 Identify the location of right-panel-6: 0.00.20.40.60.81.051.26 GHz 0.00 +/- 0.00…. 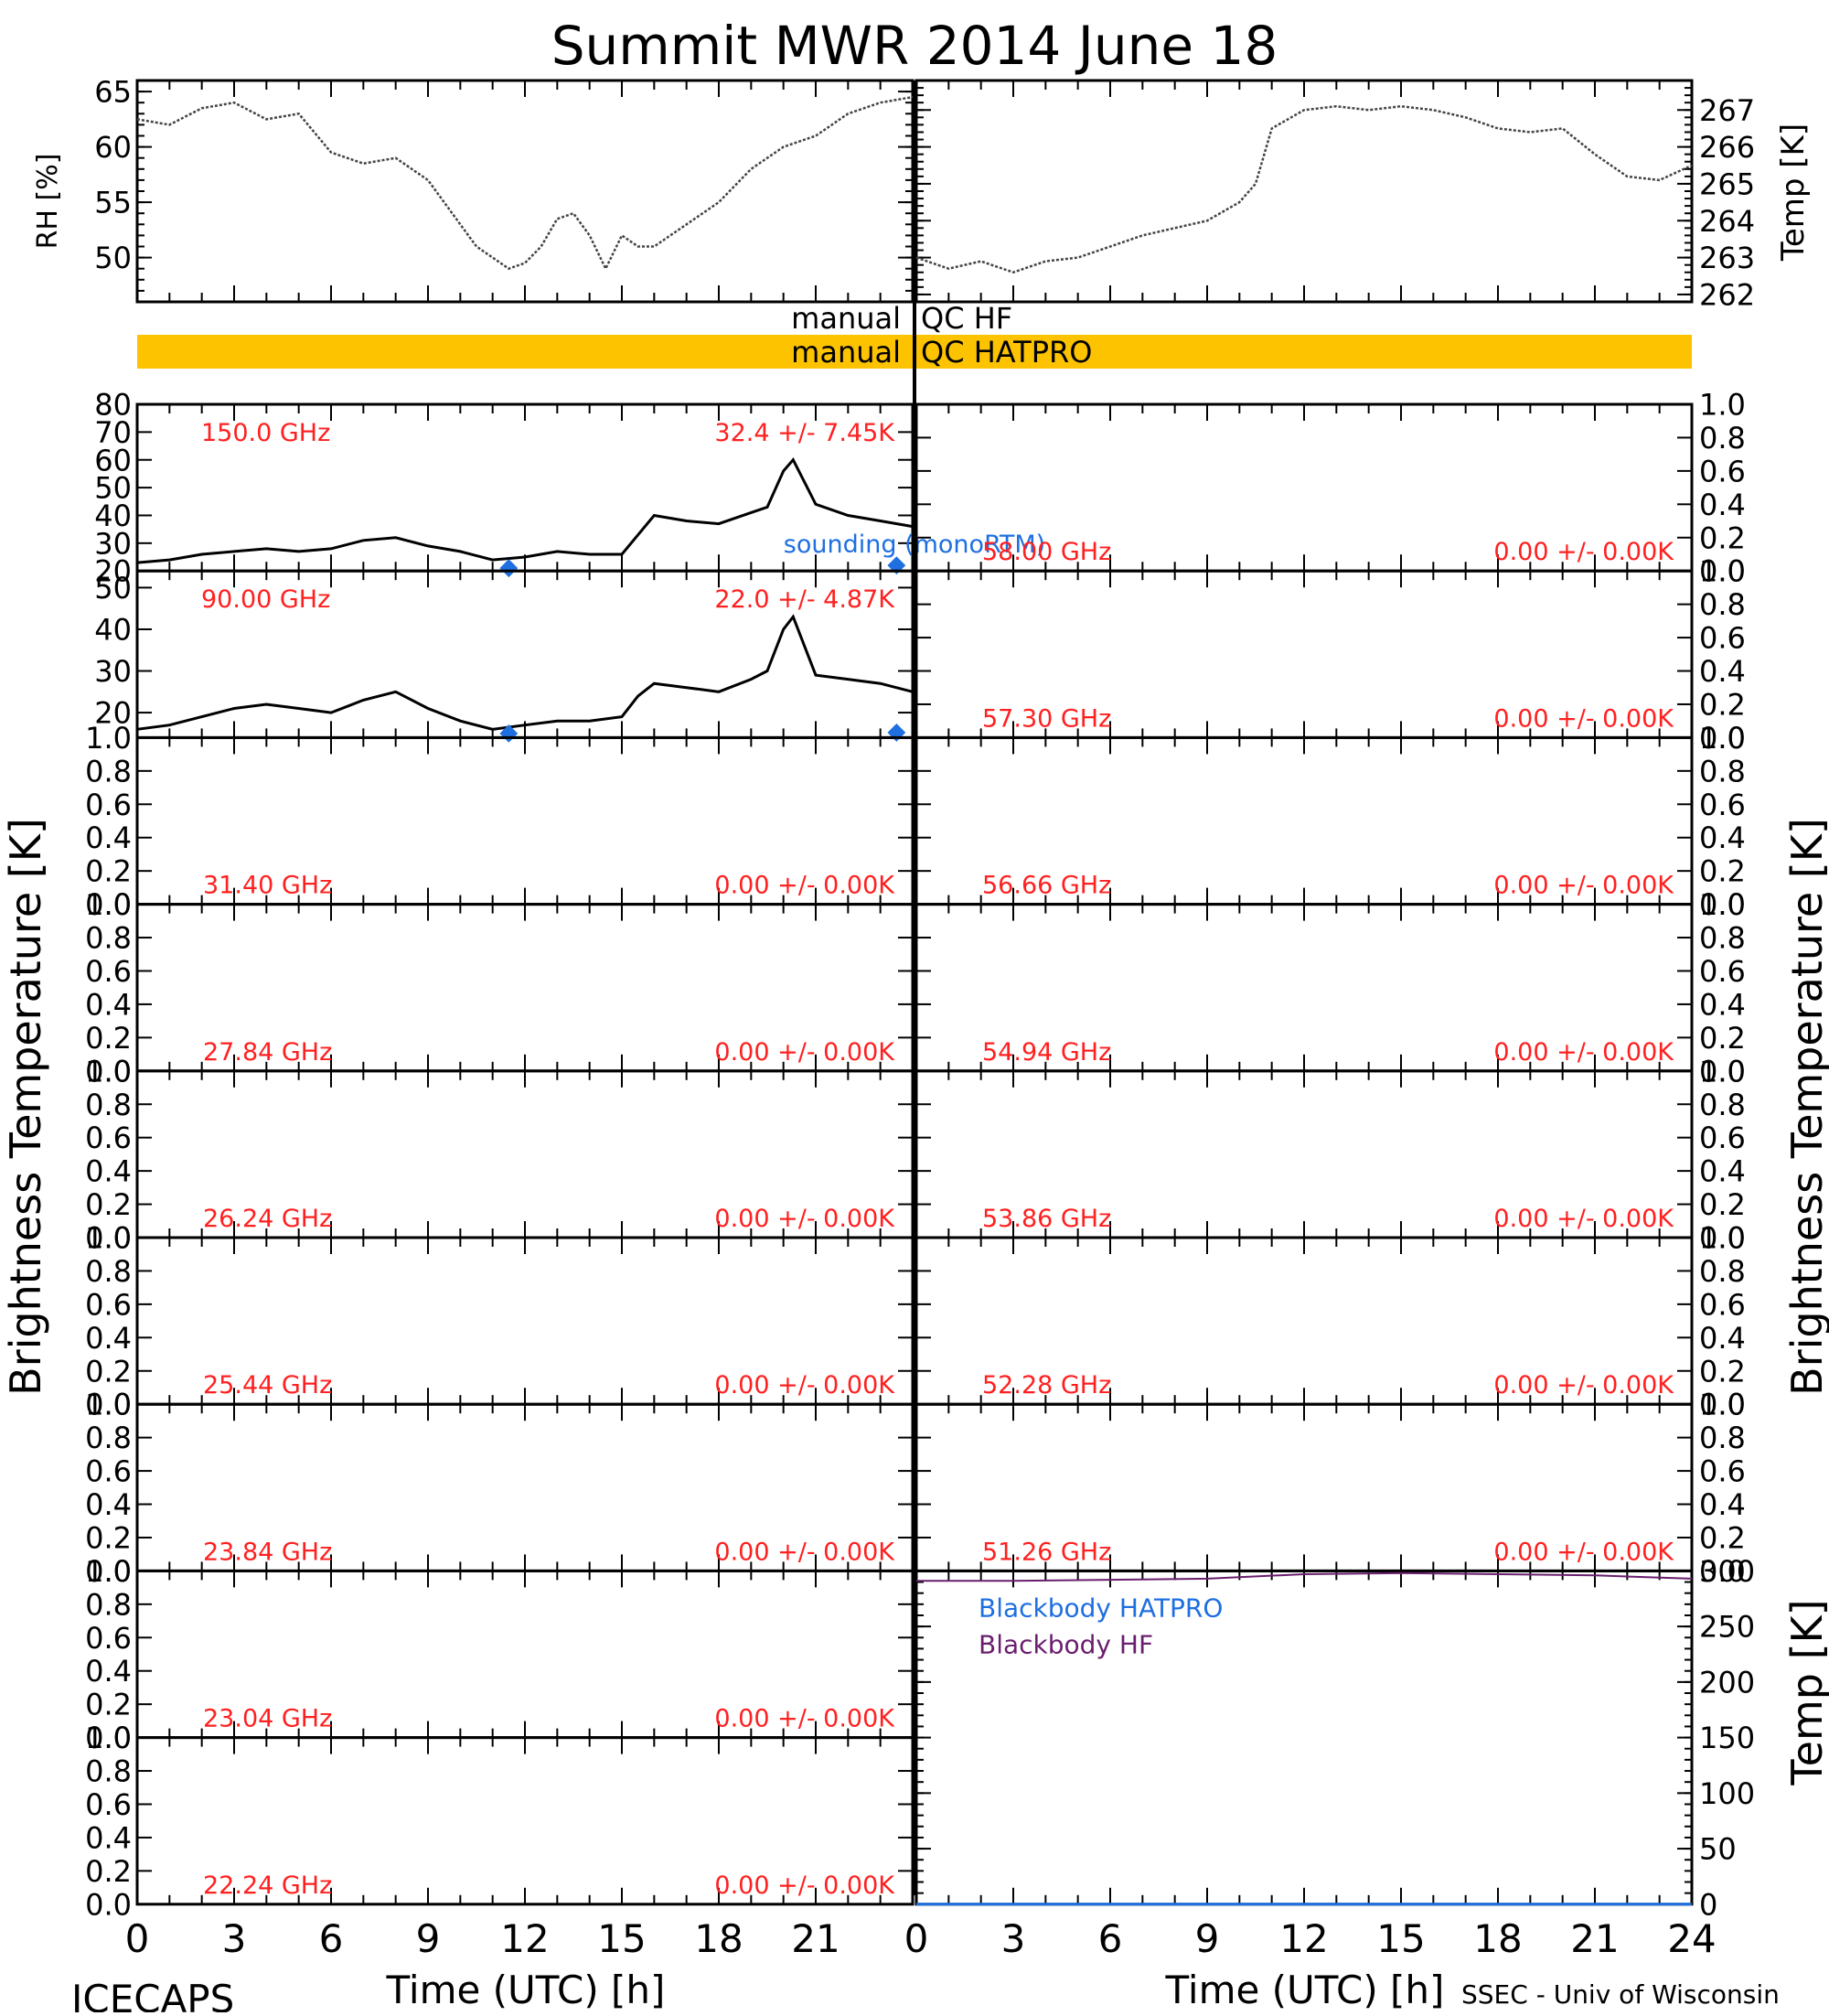
(1330, 1488).